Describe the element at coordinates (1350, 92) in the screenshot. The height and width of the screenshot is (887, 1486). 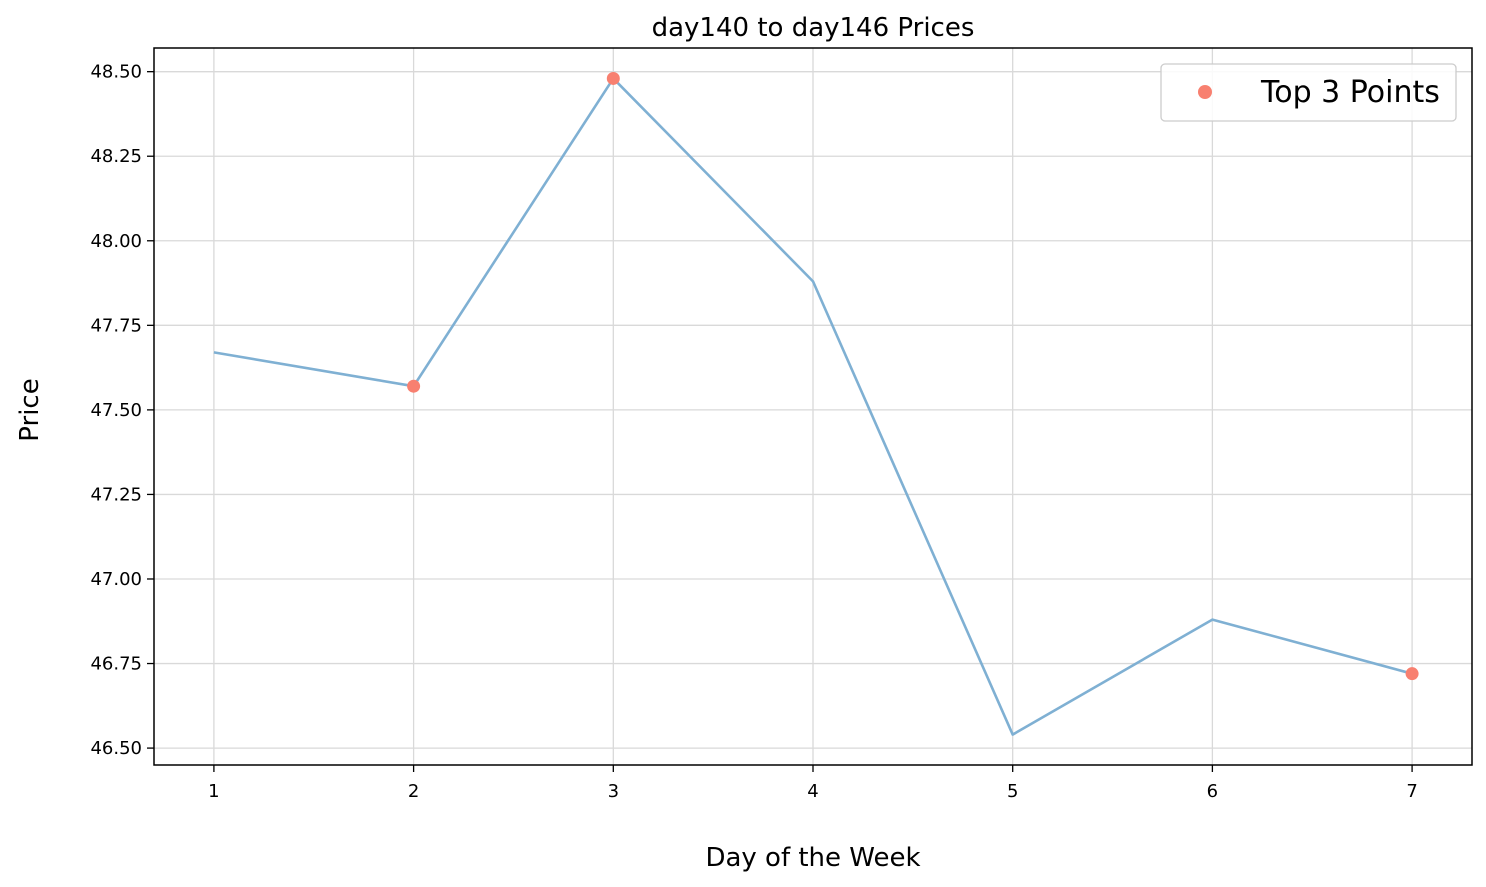
I see `legend-label: Top 3 Points` at that location.